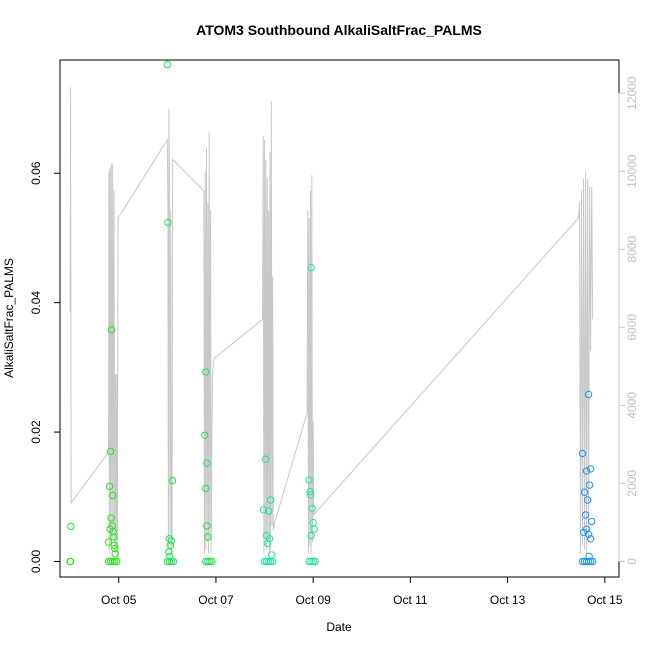  Describe the element at coordinates (216, 600) in the screenshot. I see `x-tick-label: Oct 07` at that location.